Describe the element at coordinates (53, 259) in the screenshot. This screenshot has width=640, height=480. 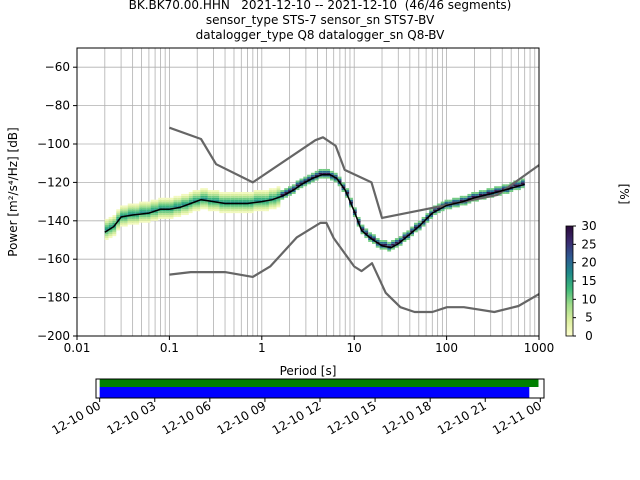
I see `y-tick-label: −160` at that location.